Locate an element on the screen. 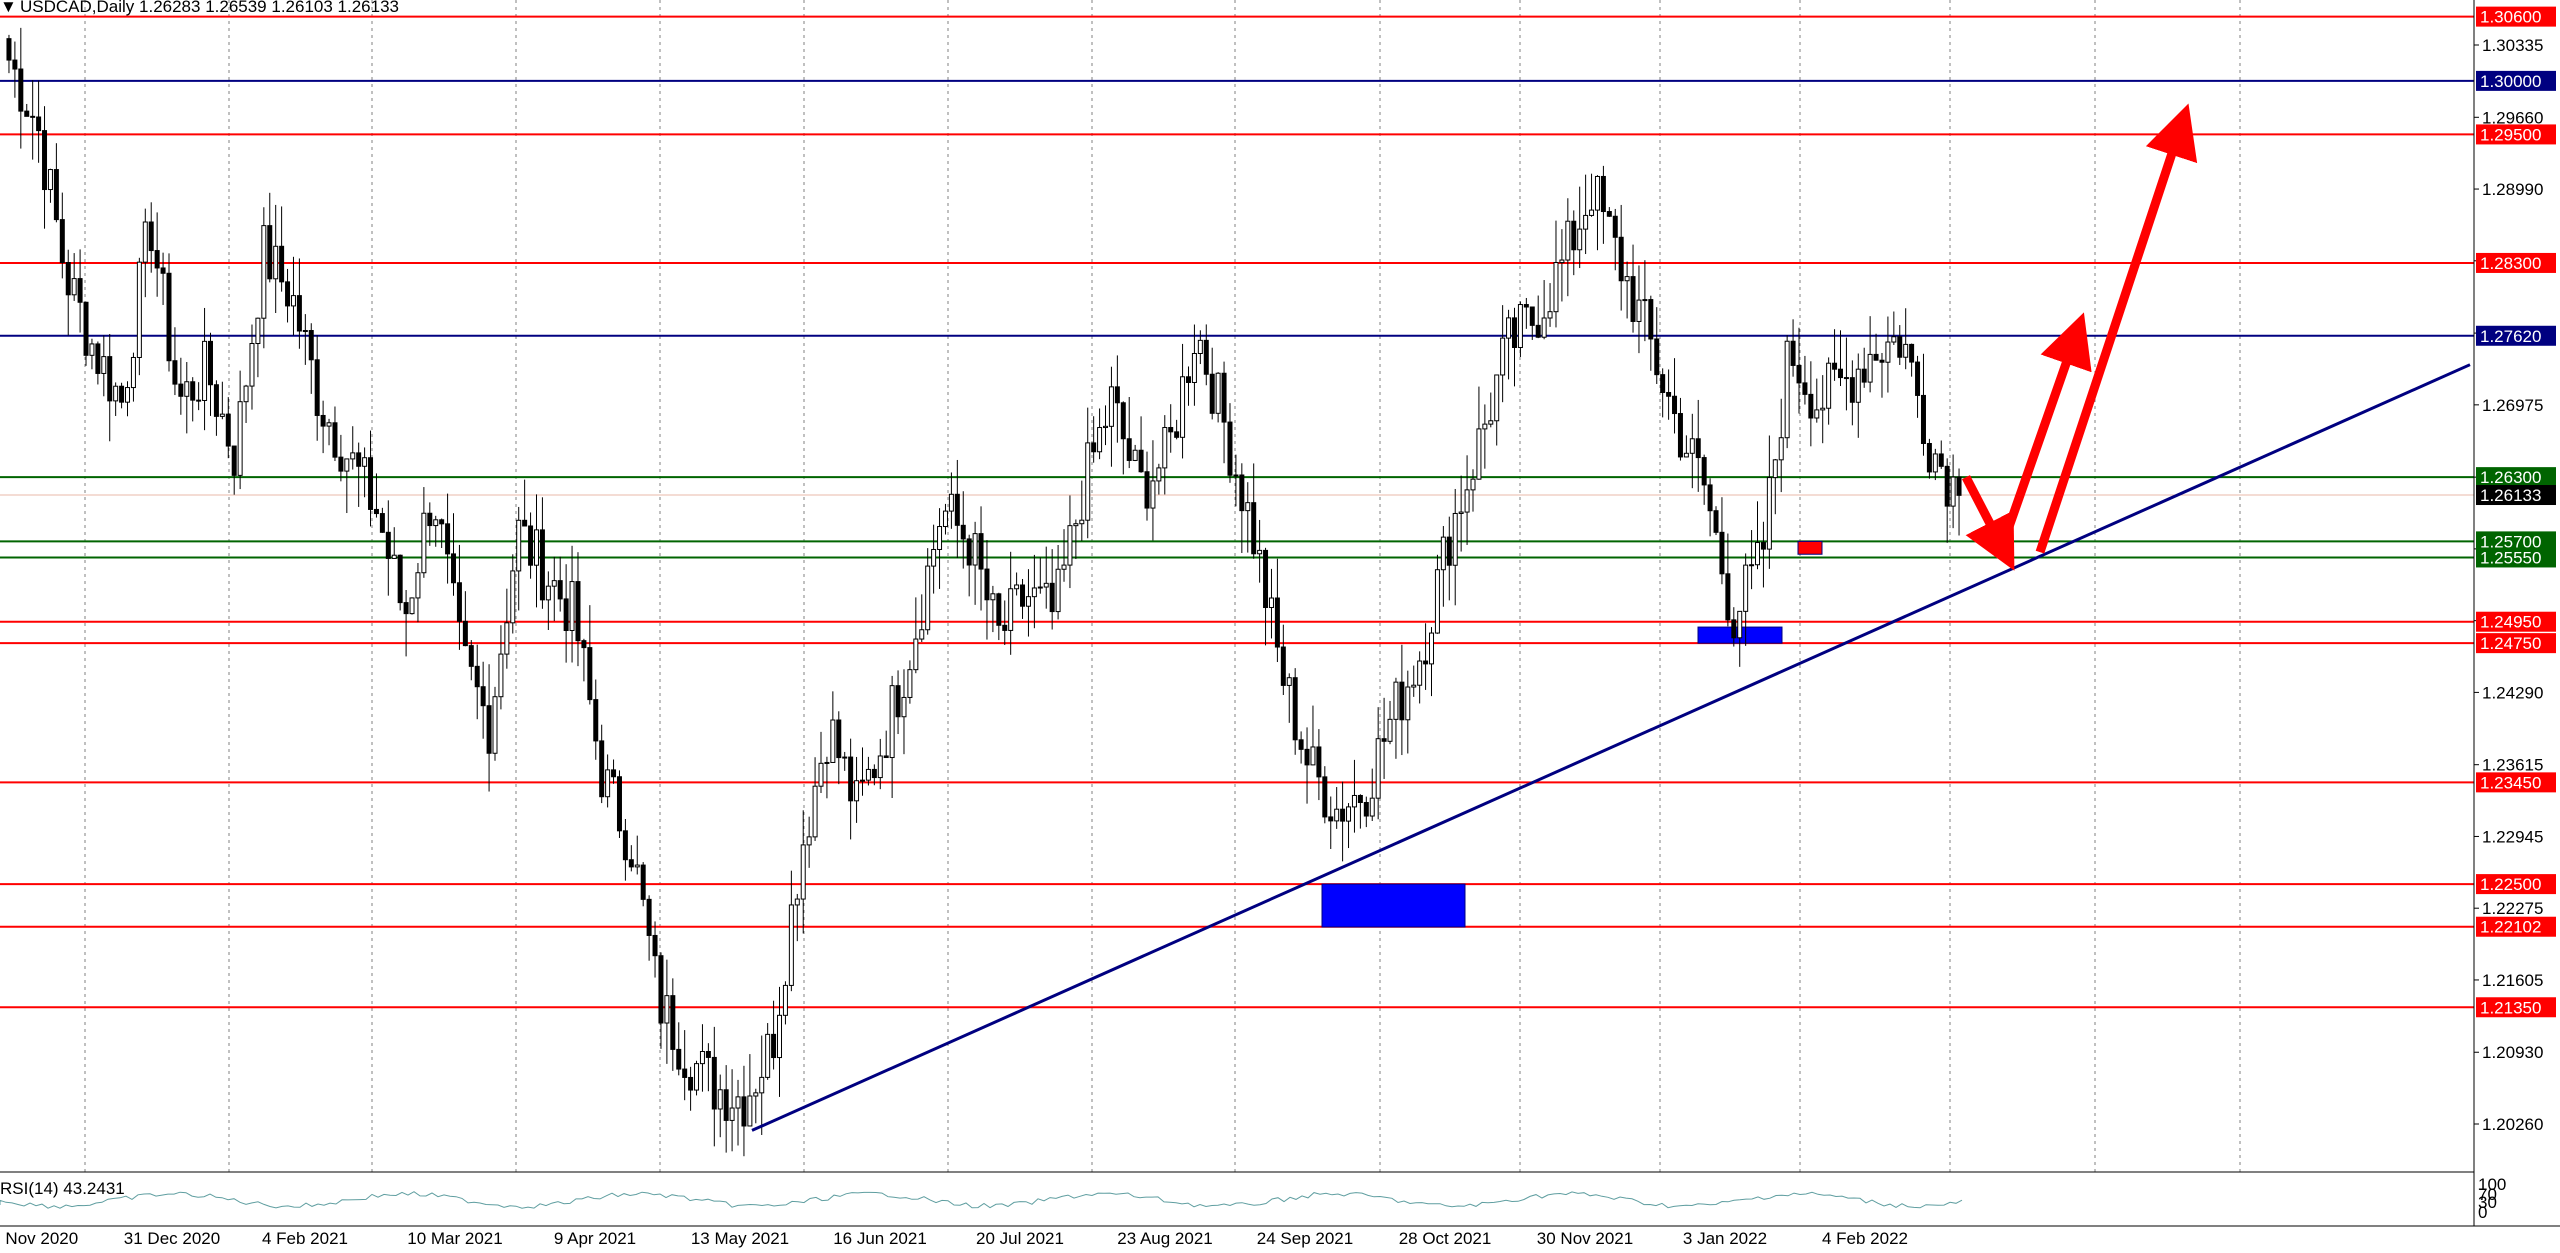 This screenshot has height=1253, width=2560. y-tick-label: 1.23615 is located at coordinates (2512, 765).